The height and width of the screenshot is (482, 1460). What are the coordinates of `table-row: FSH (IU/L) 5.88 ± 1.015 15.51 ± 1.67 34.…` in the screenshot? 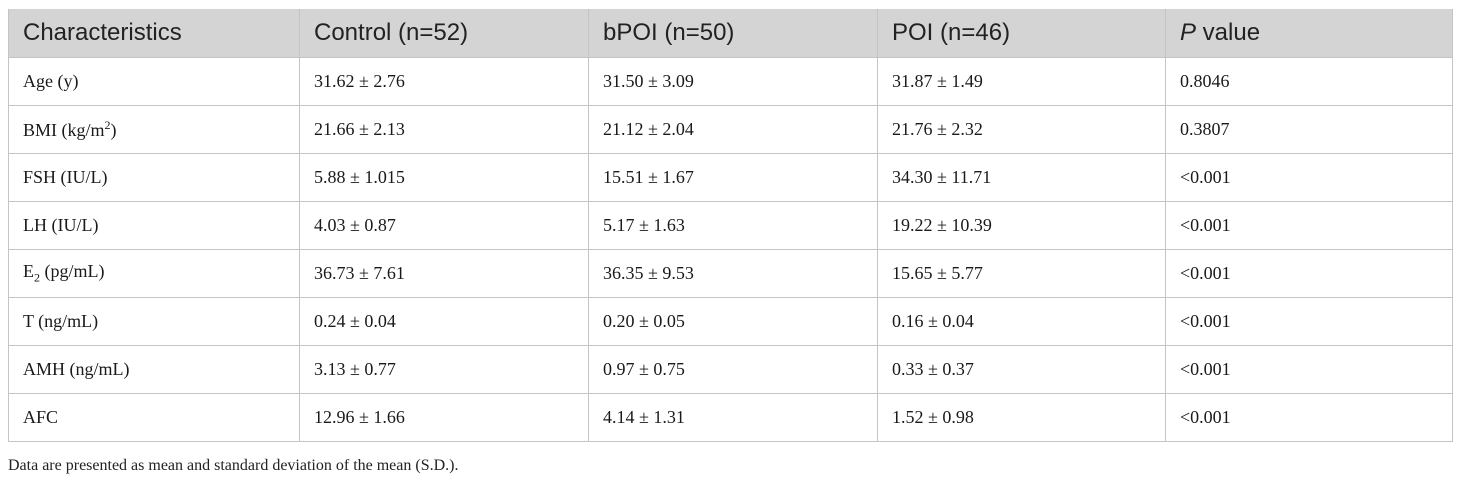 It's located at (730, 177).